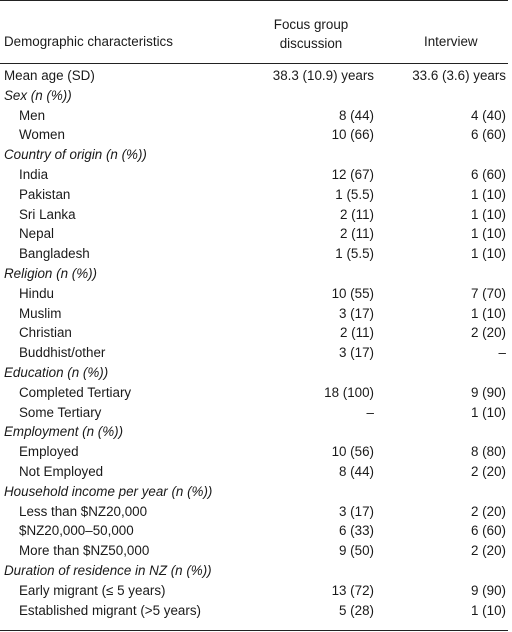 This screenshot has height=632, width=512. Describe the element at coordinates (254, 512) in the screenshot. I see `table-row: Less than $NZ20,000 3 (17) 2 (20)` at that location.